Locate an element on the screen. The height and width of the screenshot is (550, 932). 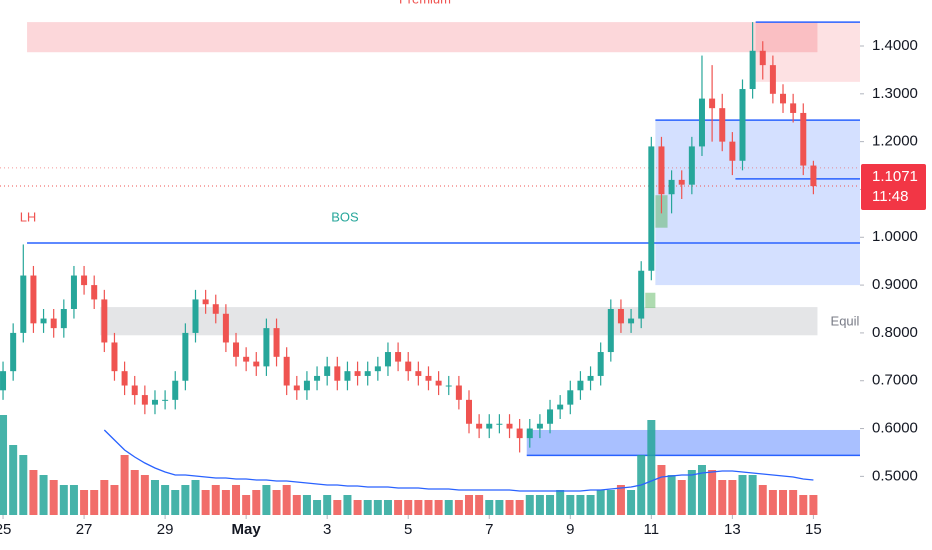
x-tick-label: May is located at coordinates (247, 529).